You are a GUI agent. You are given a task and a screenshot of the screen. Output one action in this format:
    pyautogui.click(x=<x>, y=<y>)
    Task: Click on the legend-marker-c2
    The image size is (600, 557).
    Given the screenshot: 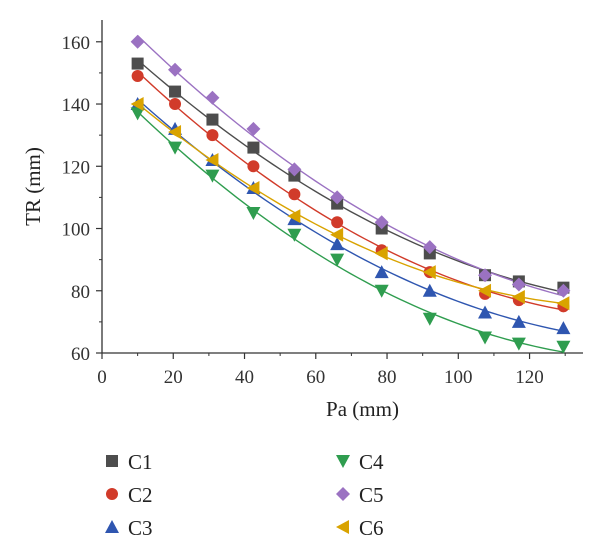 What is the action you would take?
    pyautogui.click(x=112, y=494)
    